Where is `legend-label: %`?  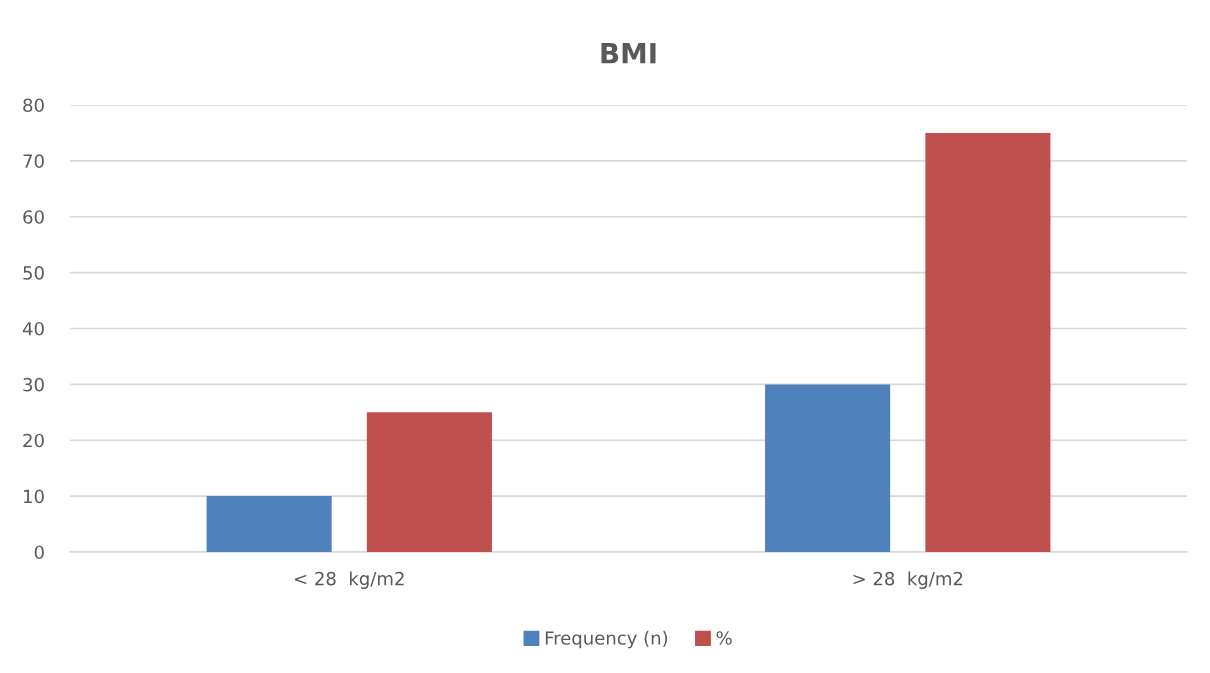
legend-label: % is located at coordinates (724, 638).